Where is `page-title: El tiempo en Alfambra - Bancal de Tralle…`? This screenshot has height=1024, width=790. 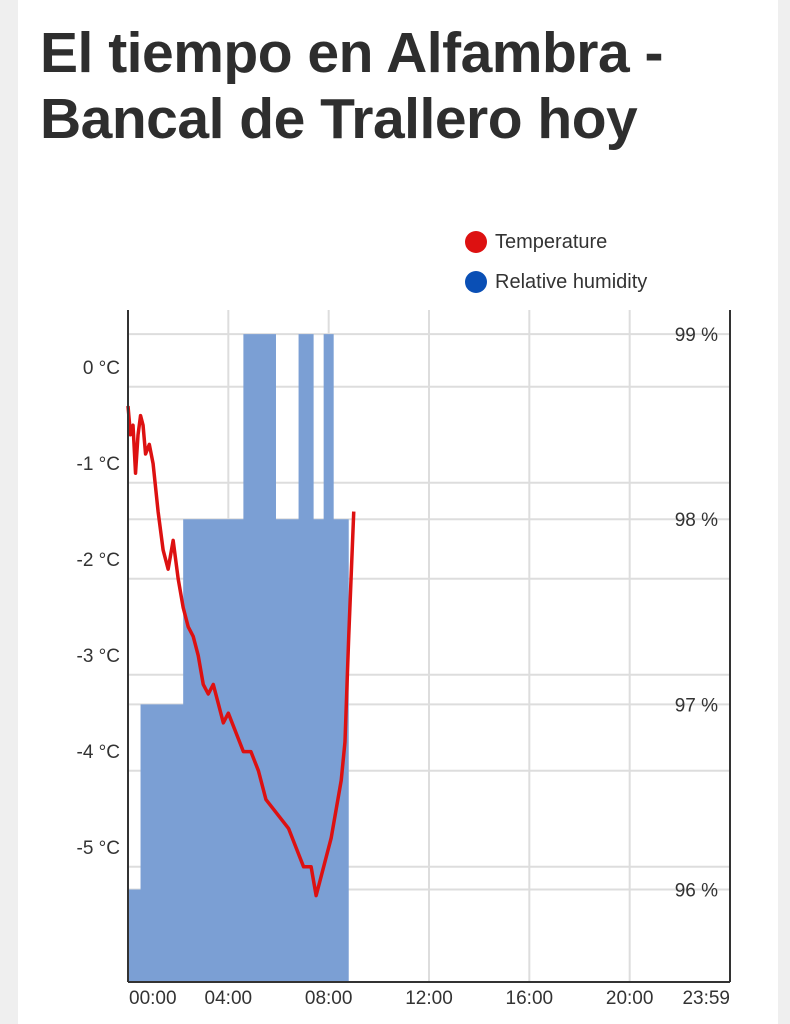 page-title: El tiempo en Alfambra - Bancal de Tralle… is located at coordinates (352, 86).